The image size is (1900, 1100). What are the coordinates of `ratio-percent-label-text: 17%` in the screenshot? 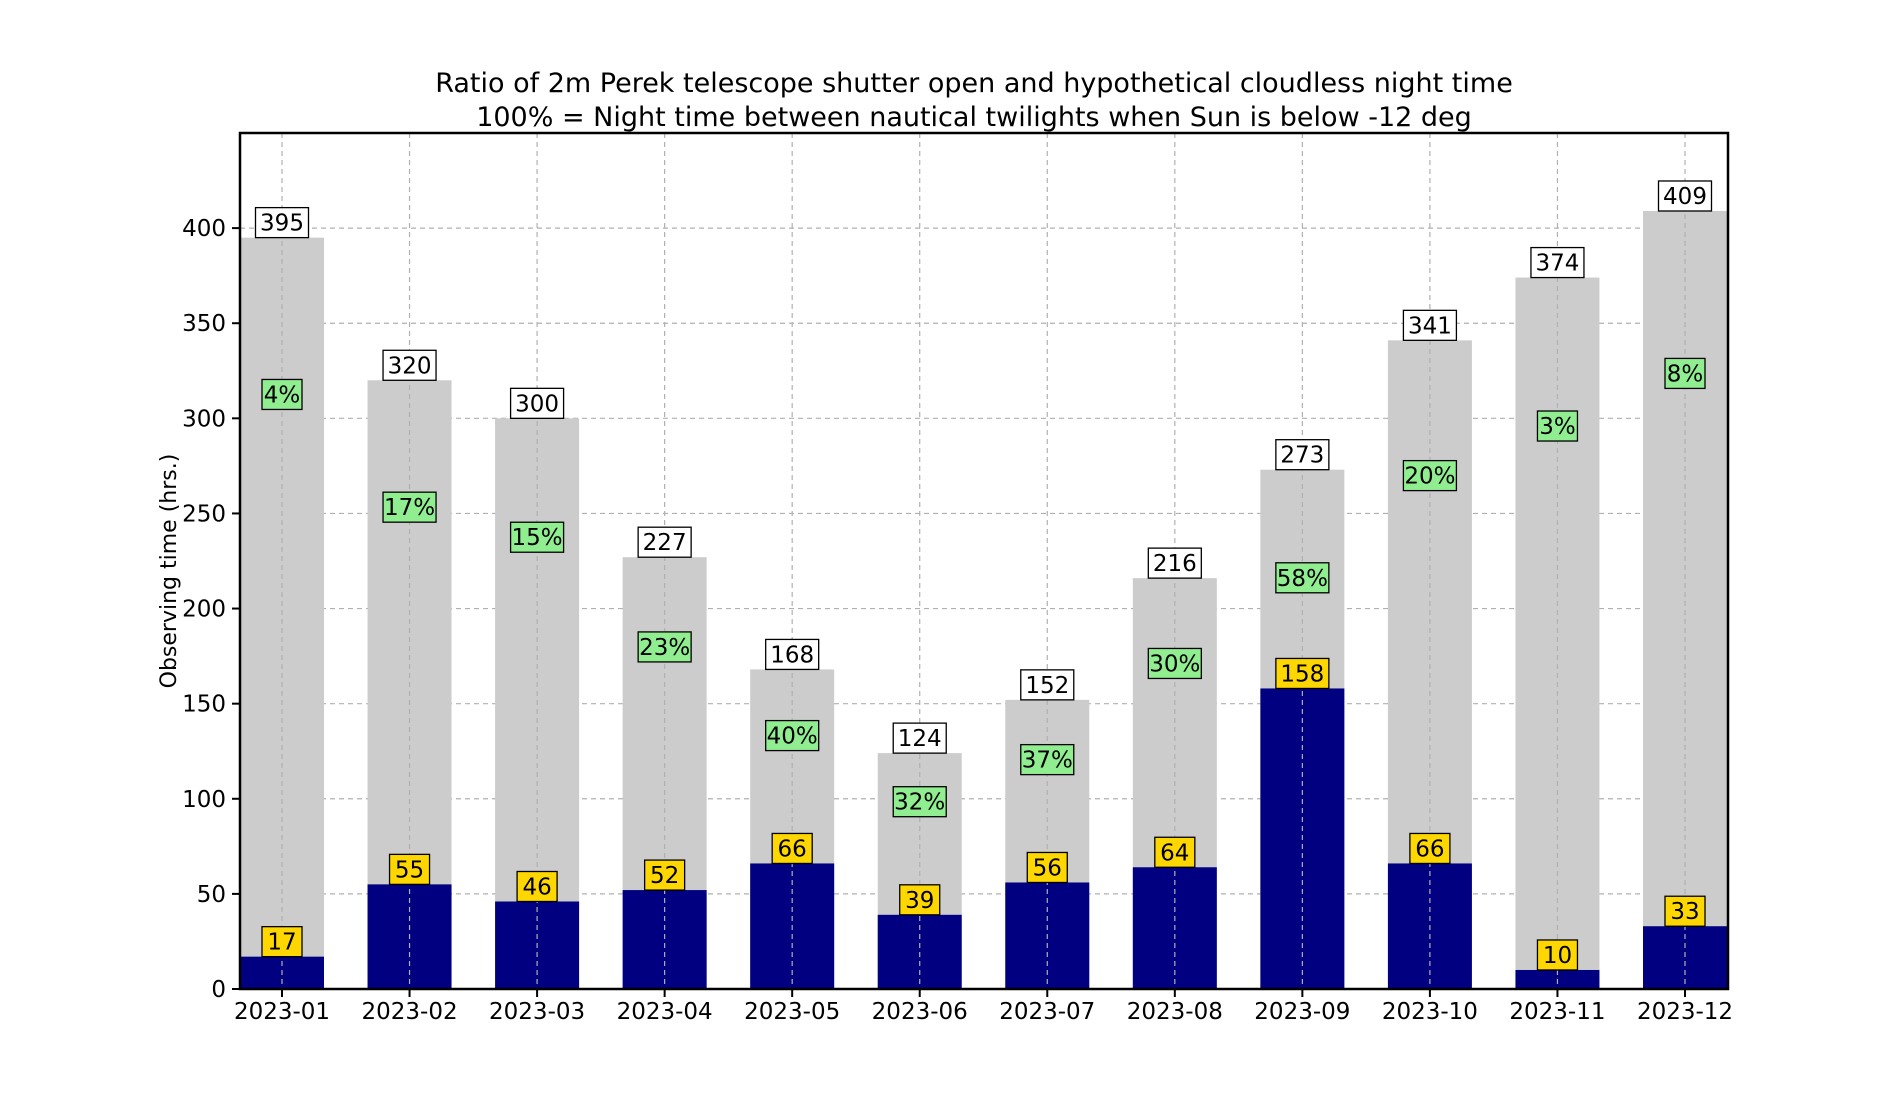 It's located at (409, 508).